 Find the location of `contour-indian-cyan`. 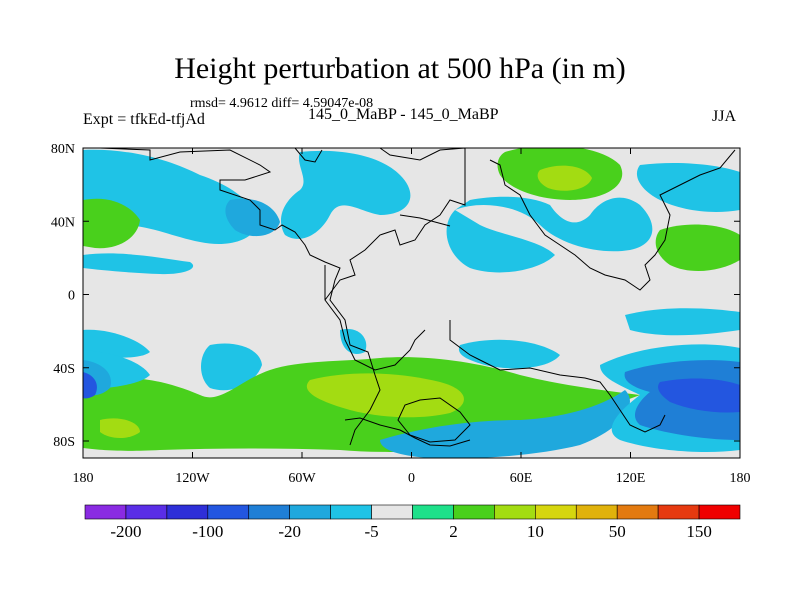

contour-indian-cyan is located at coordinates (509, 354).